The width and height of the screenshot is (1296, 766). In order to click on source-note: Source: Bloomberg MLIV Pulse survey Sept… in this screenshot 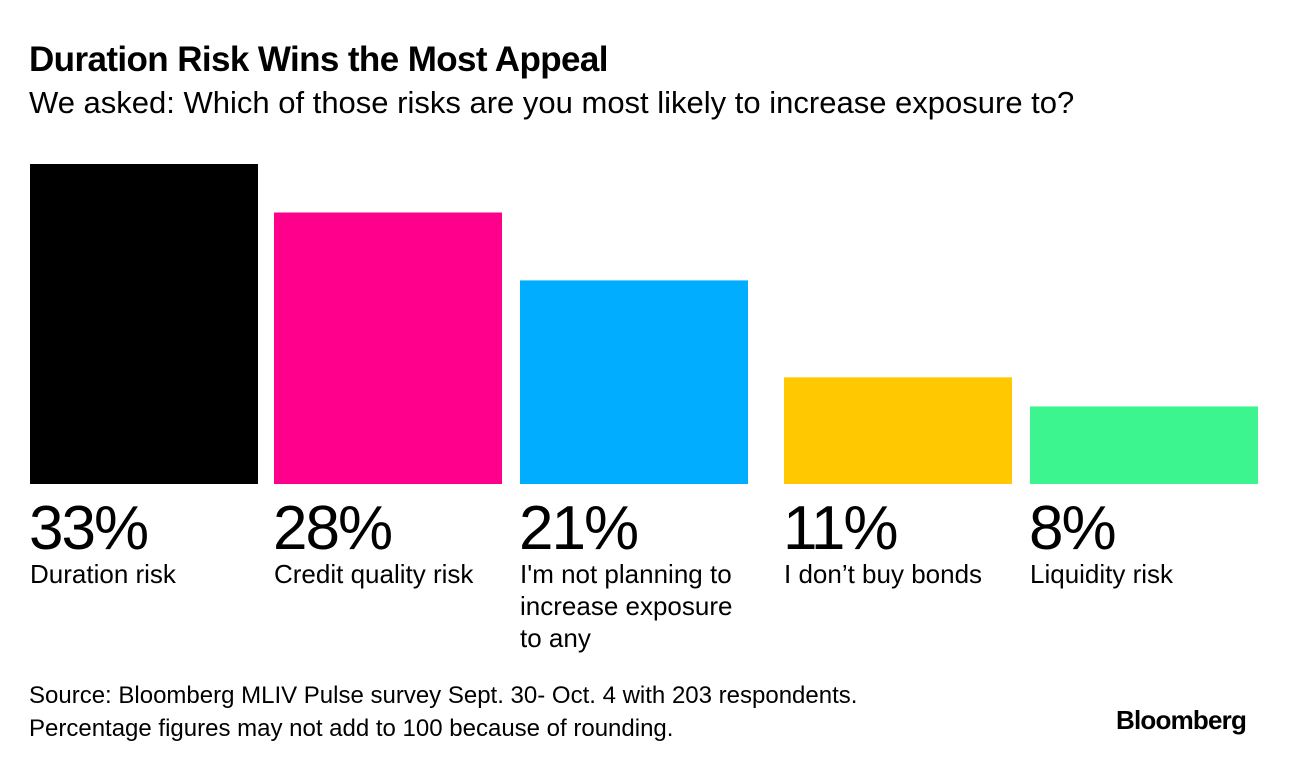, I will do `click(443, 712)`.